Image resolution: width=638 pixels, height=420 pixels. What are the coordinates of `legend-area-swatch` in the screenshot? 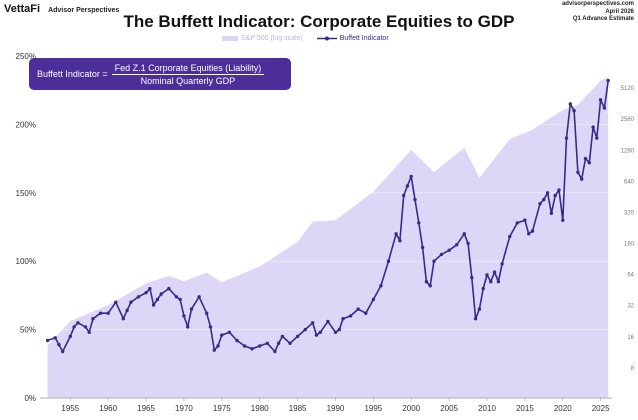 It's located at (230, 38).